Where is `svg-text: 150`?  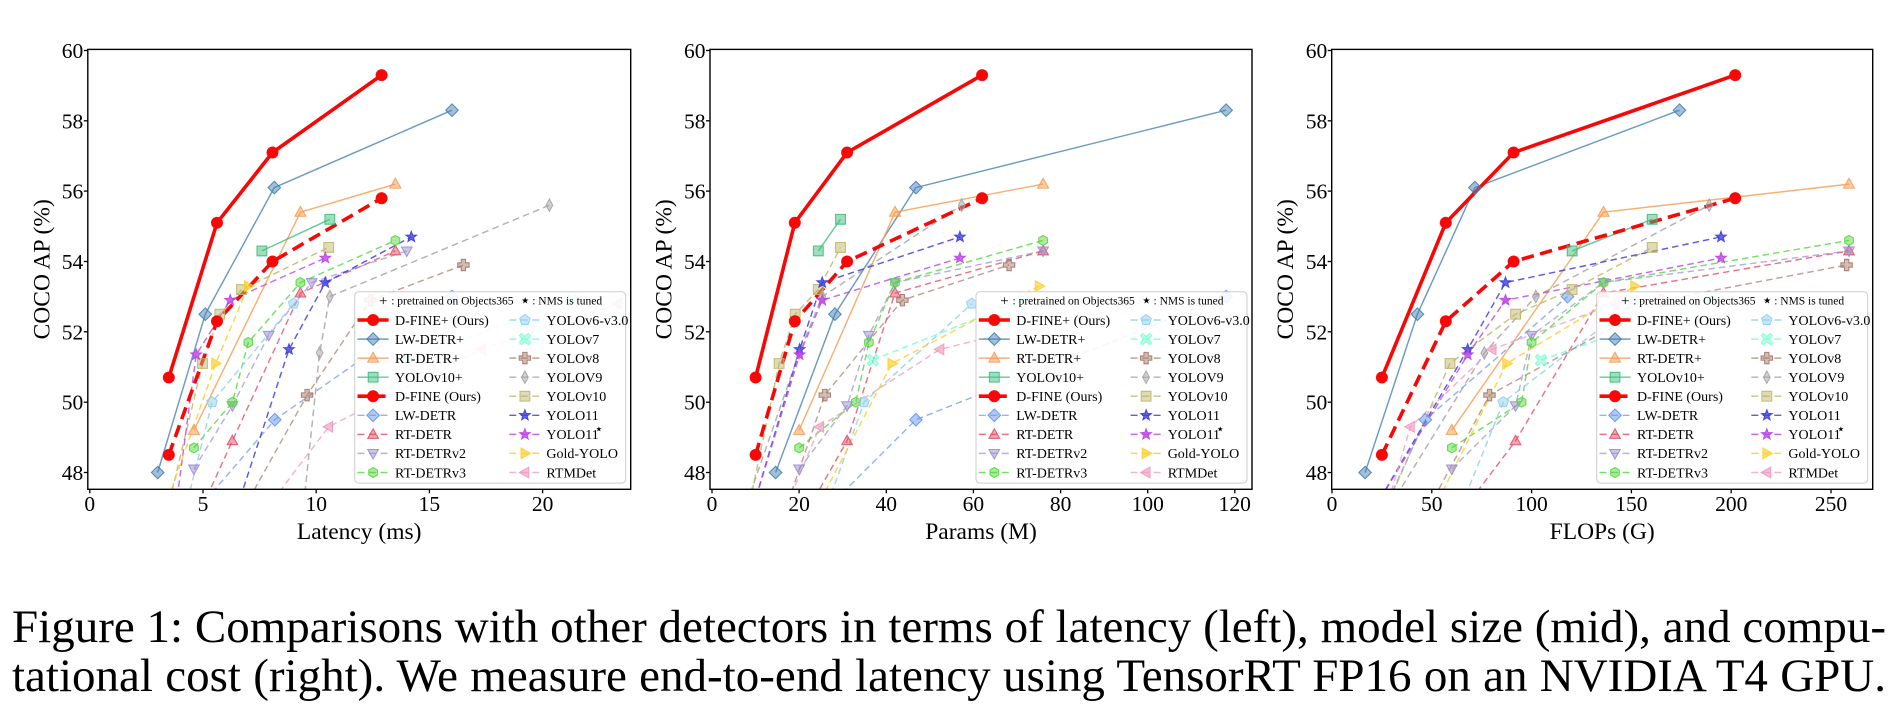
svg-text: 150 is located at coordinates (1631, 504).